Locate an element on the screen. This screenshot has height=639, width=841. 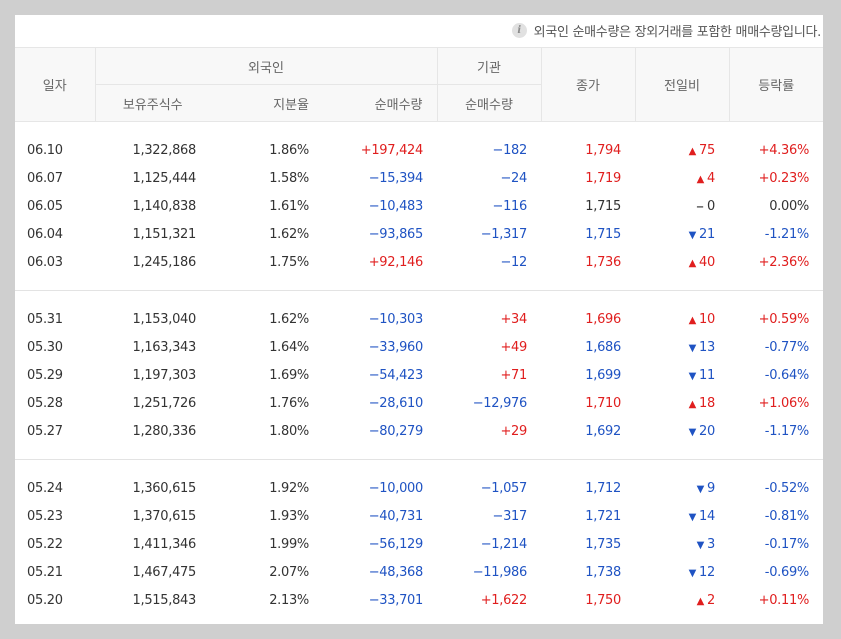
change-value: 20 is located at coordinates (707, 431).